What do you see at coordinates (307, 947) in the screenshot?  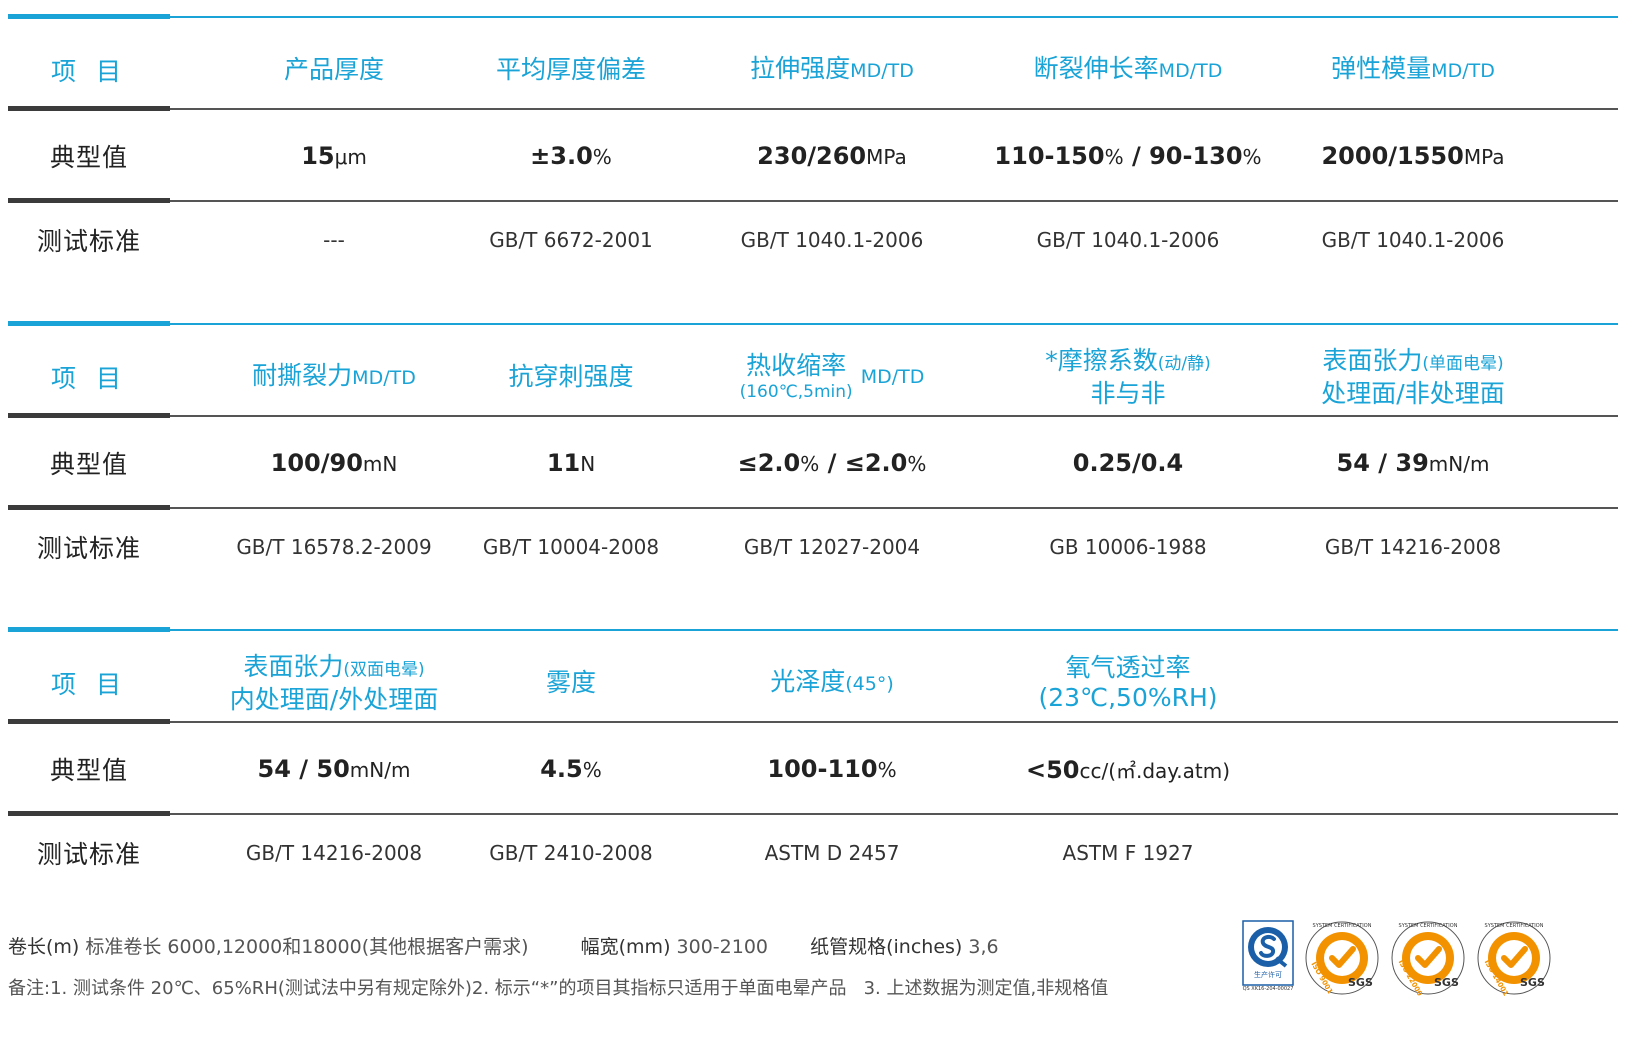 I see `roll-length-value: 标准卷长 6000,12000和18000(其他根据客户需求)` at bounding box center [307, 947].